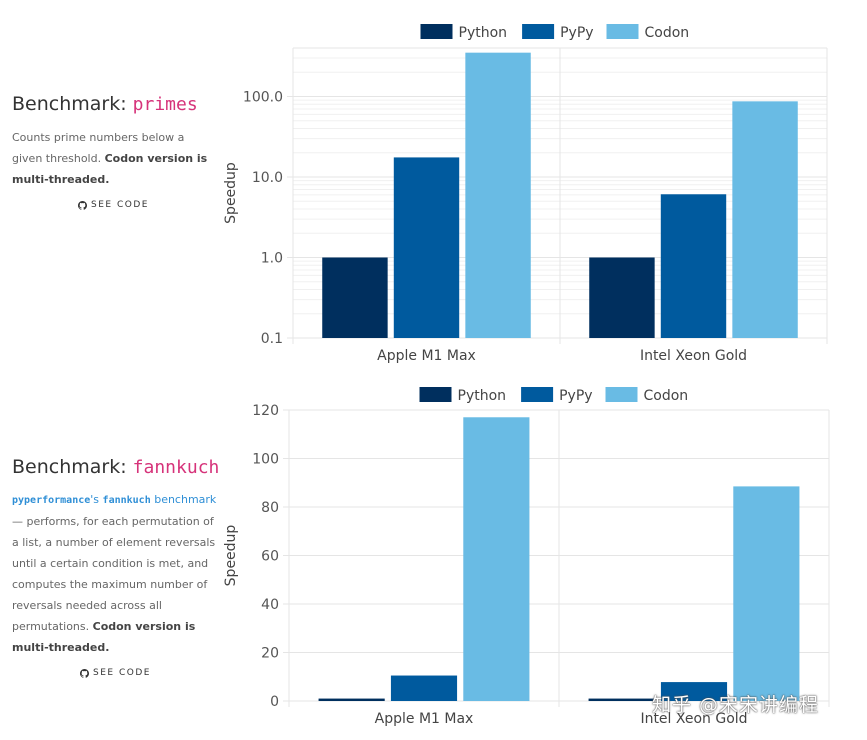  I want to click on benchmark-title-fannkuch: Benchmark: fannkuch, so click(115, 467).